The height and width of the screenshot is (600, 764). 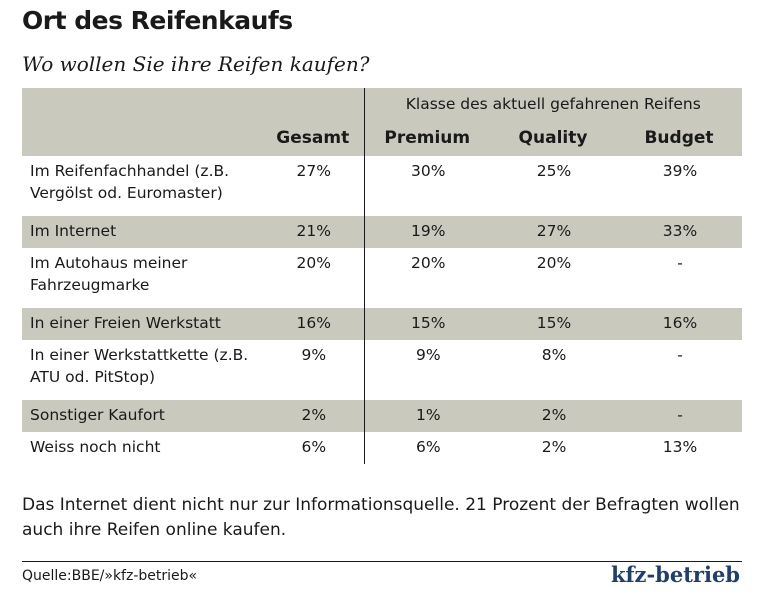 What do you see at coordinates (554, 355) in the screenshot?
I see `cell-quality: 8%` at bounding box center [554, 355].